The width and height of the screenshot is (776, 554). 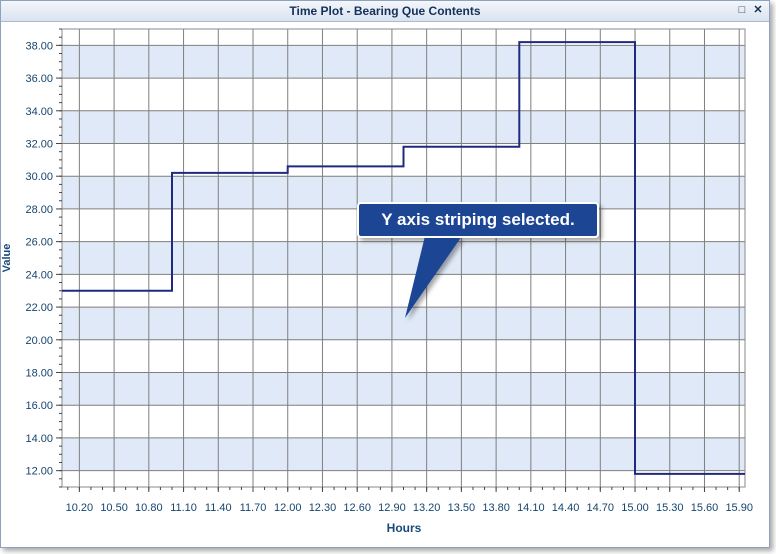 I want to click on x-tick-label: 11.40, so click(x=218, y=508).